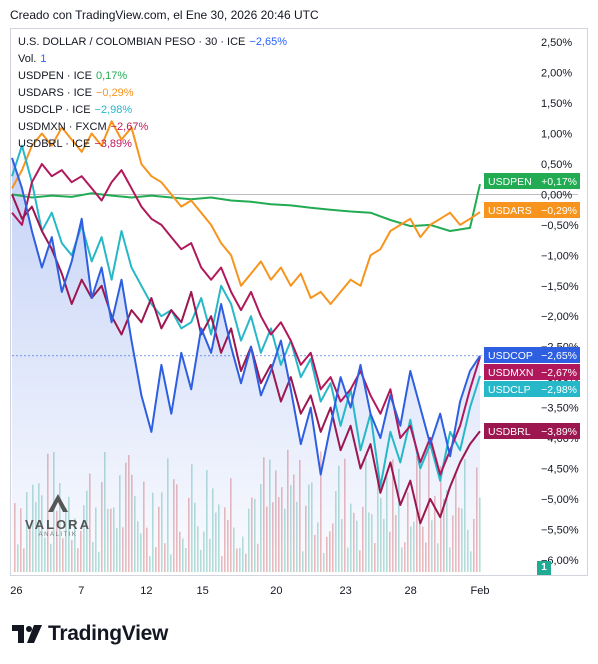 This screenshot has height=664, width=598. What do you see at coordinates (560, 409) in the screenshot?
I see `y-tick-label: −3,50%` at bounding box center [560, 409].